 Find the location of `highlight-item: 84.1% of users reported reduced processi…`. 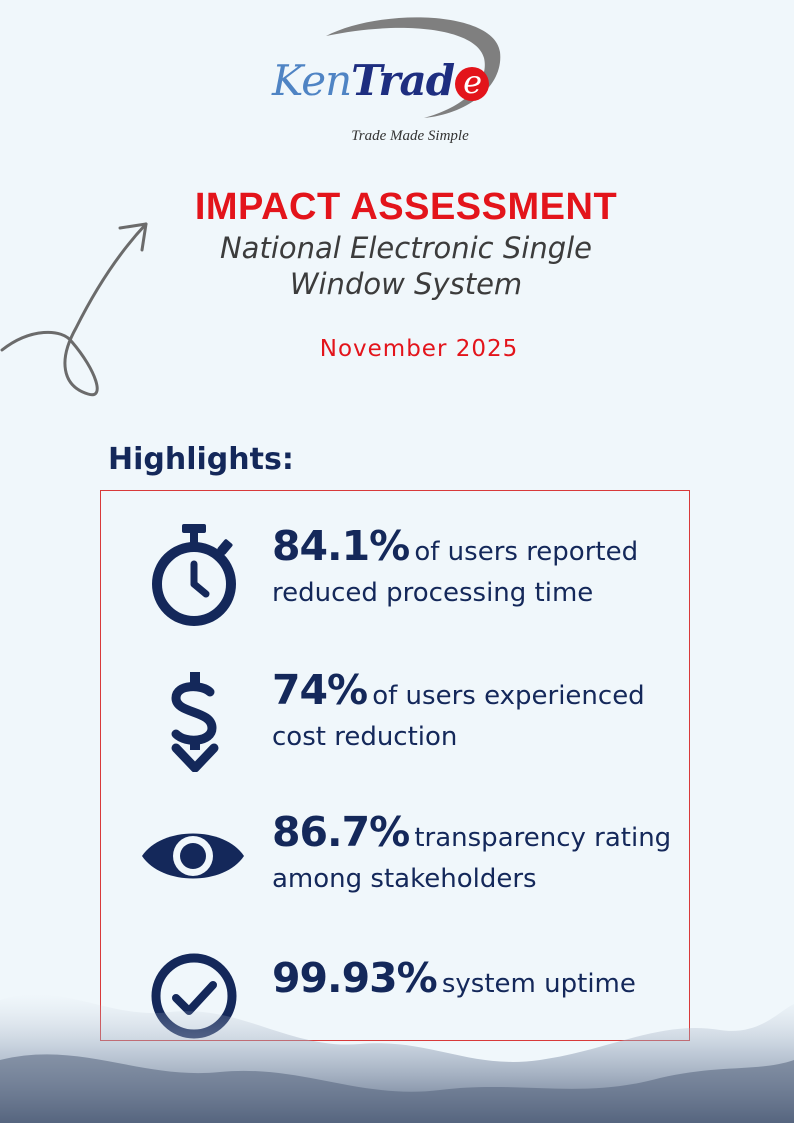

highlight-item: 84.1% of users reported reduced processi… is located at coordinates (482, 568).